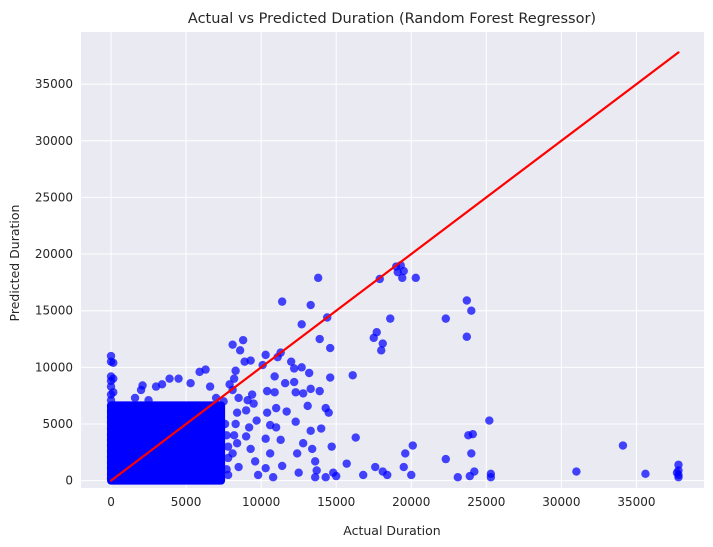 The height and width of the screenshot is (547, 713). I want to click on y-tick-label: 15000, so click(54, 311).